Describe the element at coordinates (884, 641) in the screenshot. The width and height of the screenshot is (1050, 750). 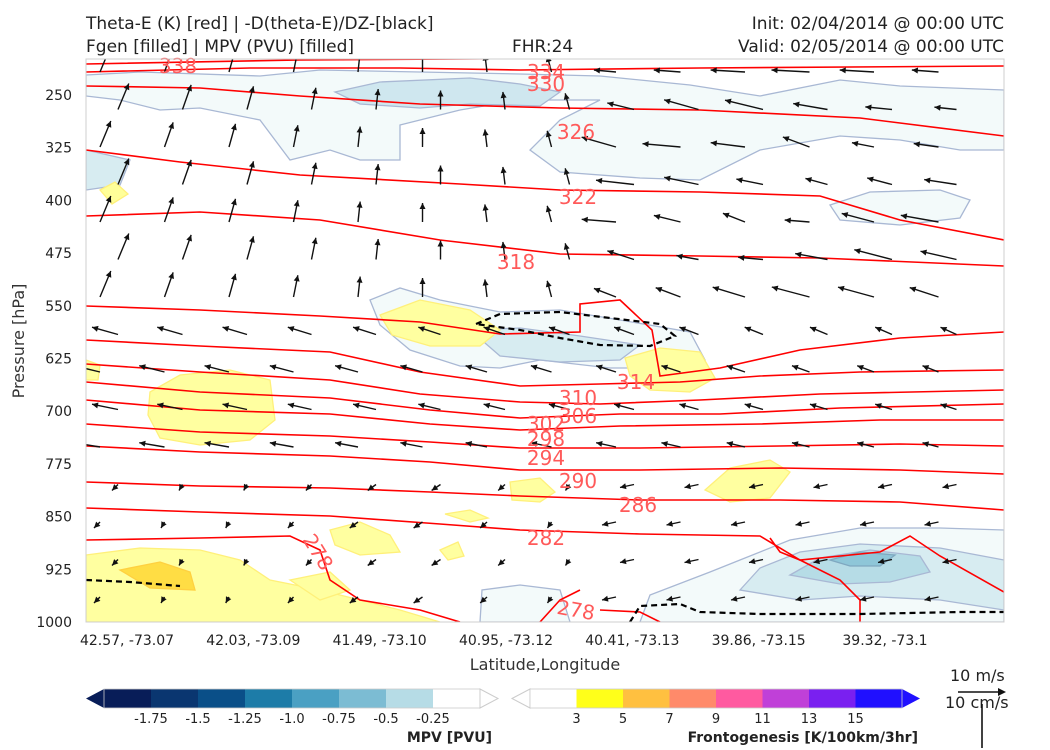
I see `x-tick-label: 39.32, -73.1` at that location.